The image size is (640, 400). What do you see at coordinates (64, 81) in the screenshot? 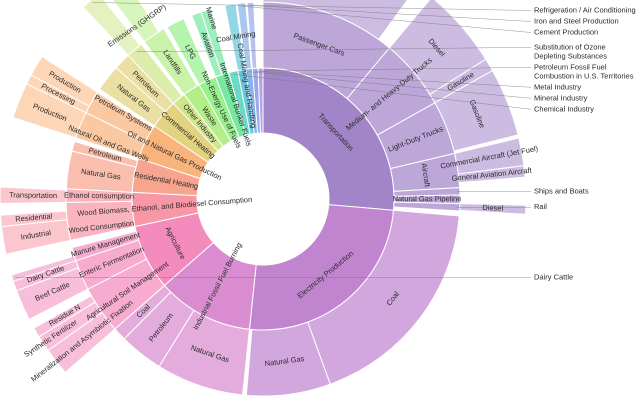
I see `segment-production` at bounding box center [64, 81].